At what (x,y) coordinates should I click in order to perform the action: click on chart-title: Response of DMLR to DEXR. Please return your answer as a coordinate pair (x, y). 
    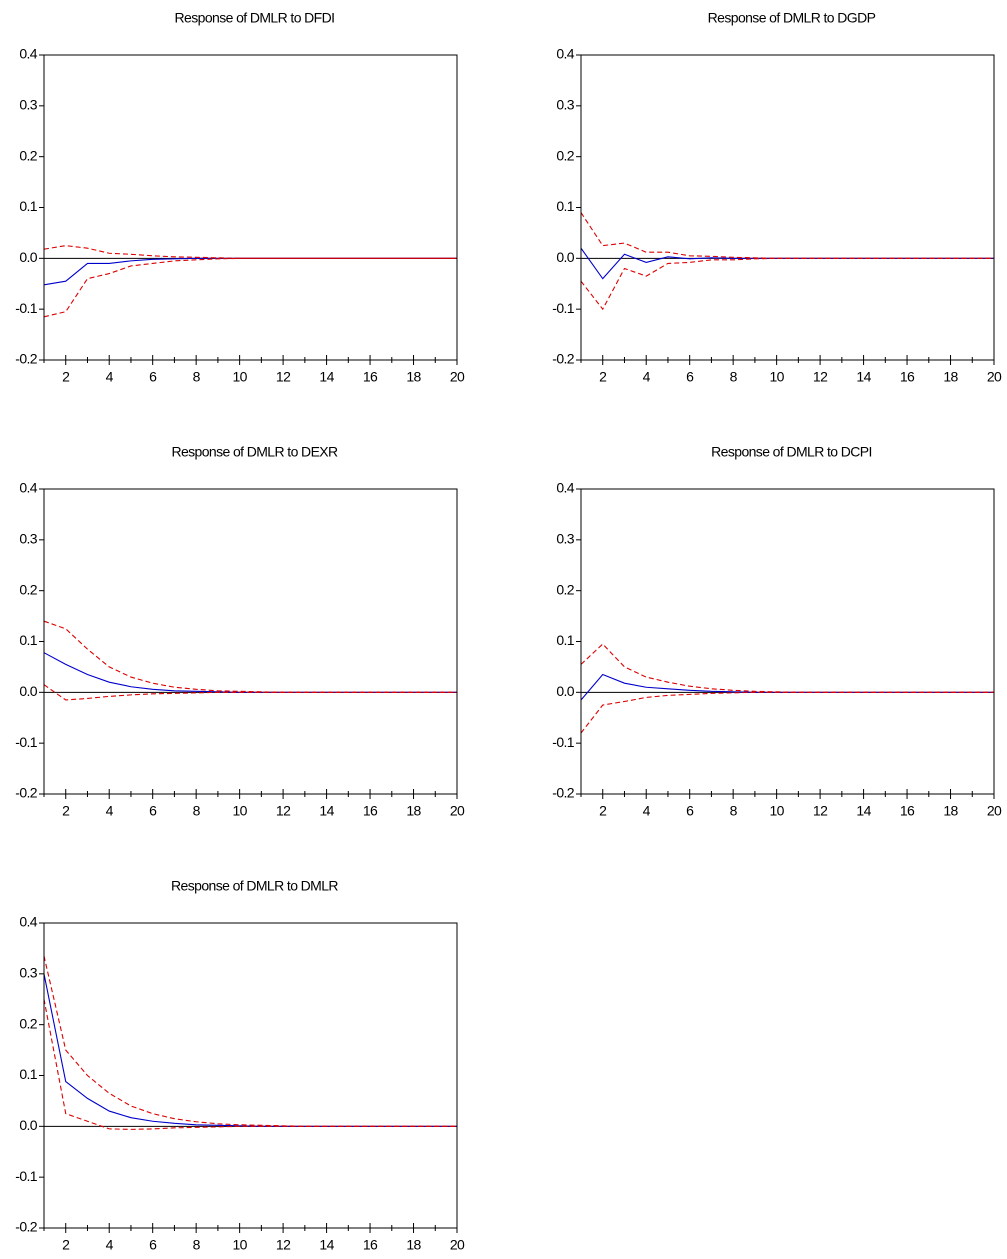
    Looking at the image, I should click on (254, 452).